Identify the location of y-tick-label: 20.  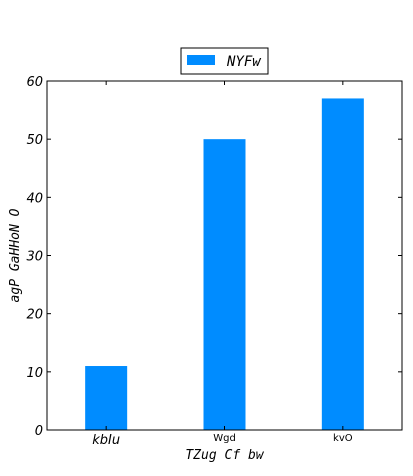
(34, 315).